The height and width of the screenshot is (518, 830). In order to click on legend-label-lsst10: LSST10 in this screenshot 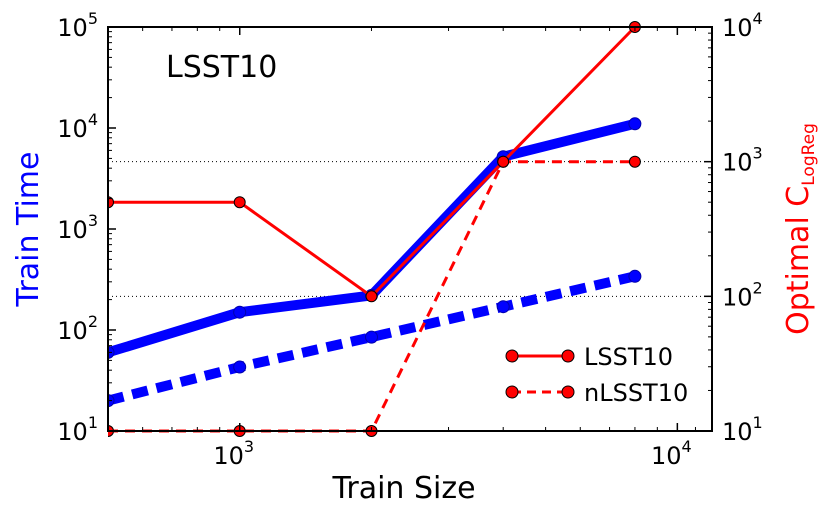, I will do `click(628, 357)`.